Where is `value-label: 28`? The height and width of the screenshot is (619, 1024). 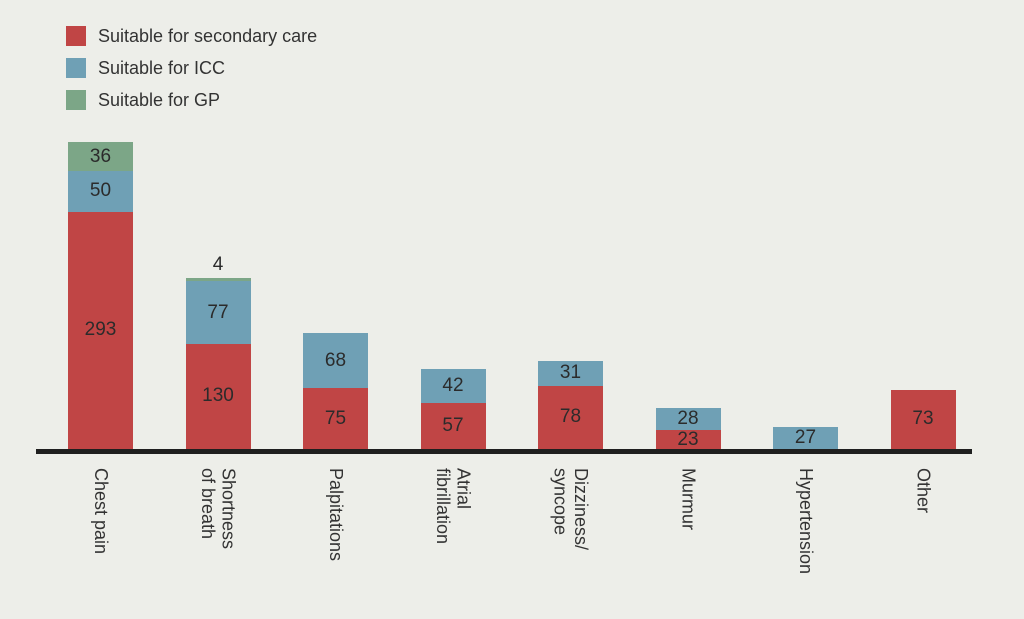
value-label: 28 is located at coordinates (688, 419).